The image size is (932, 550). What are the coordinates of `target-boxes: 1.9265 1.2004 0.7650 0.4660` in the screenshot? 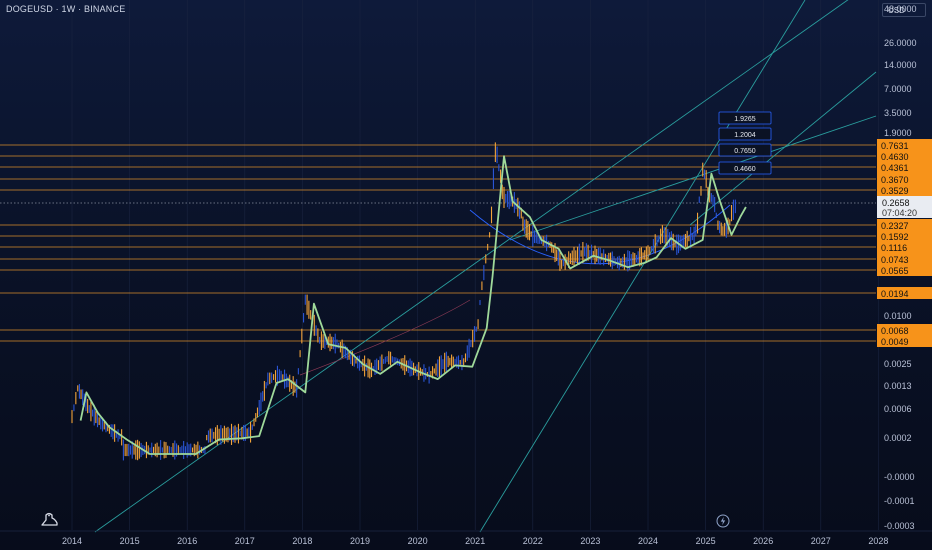 It's located at (745, 143).